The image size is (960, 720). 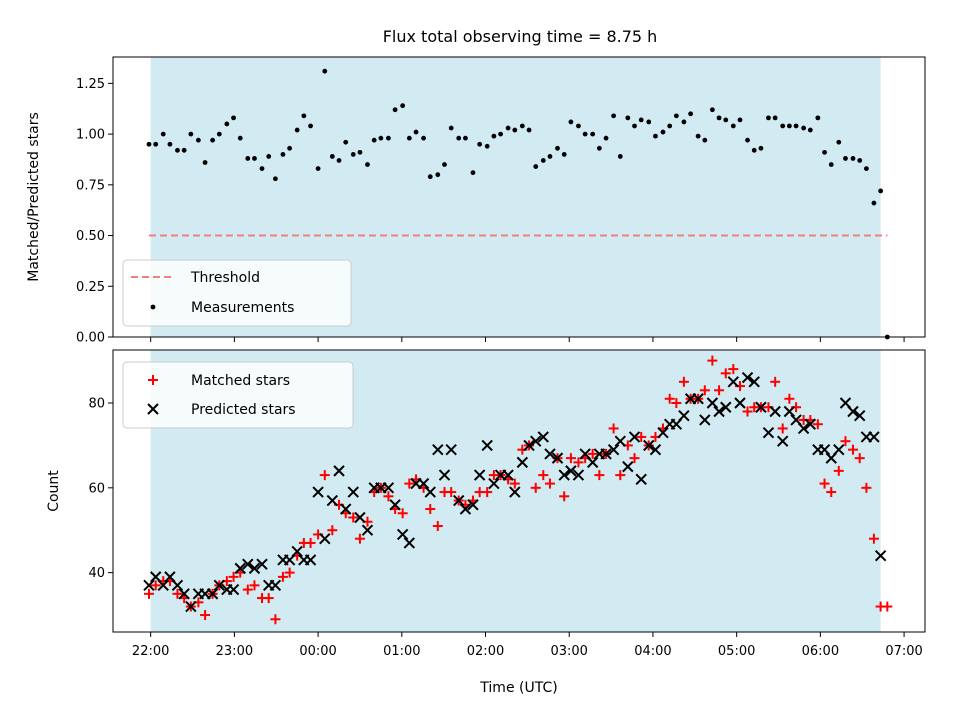 I want to click on x-tick-label: 02:00, so click(x=485, y=651).